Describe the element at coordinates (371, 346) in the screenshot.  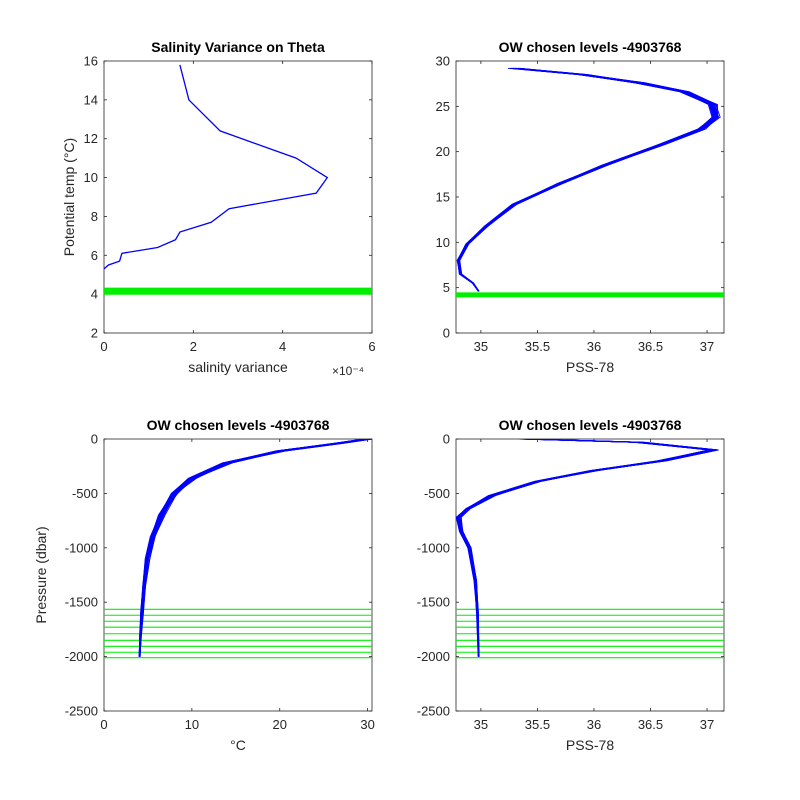
I see `x-tick-label: 6` at that location.